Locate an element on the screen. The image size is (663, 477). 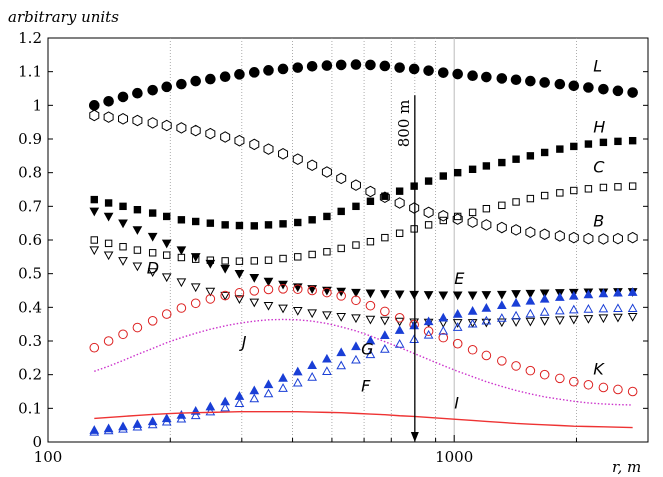
series-line is located at coordinates (363, 420).